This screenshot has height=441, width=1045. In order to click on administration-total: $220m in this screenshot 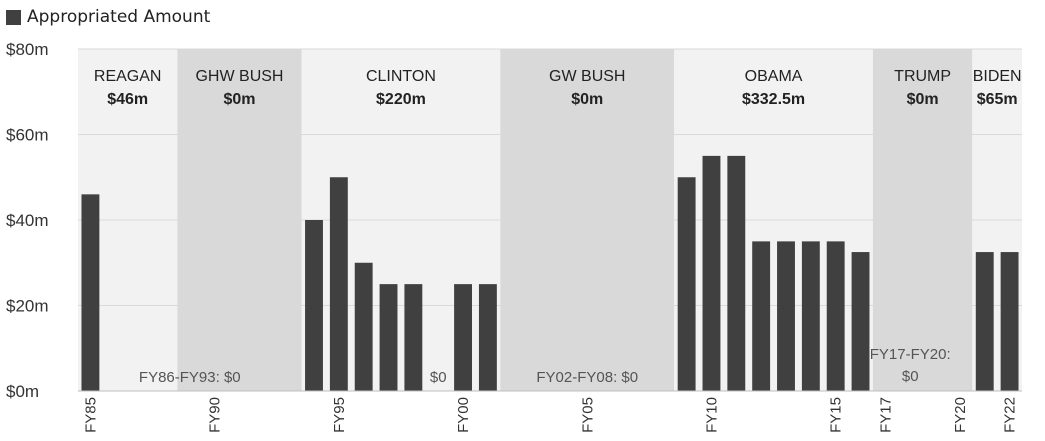, I will do `click(401, 99)`.